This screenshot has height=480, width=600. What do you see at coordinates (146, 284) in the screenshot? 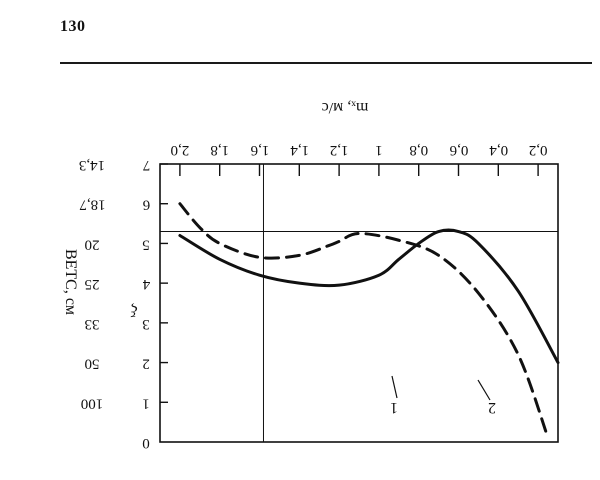
I see `y-tick-label: 4` at bounding box center [146, 284].